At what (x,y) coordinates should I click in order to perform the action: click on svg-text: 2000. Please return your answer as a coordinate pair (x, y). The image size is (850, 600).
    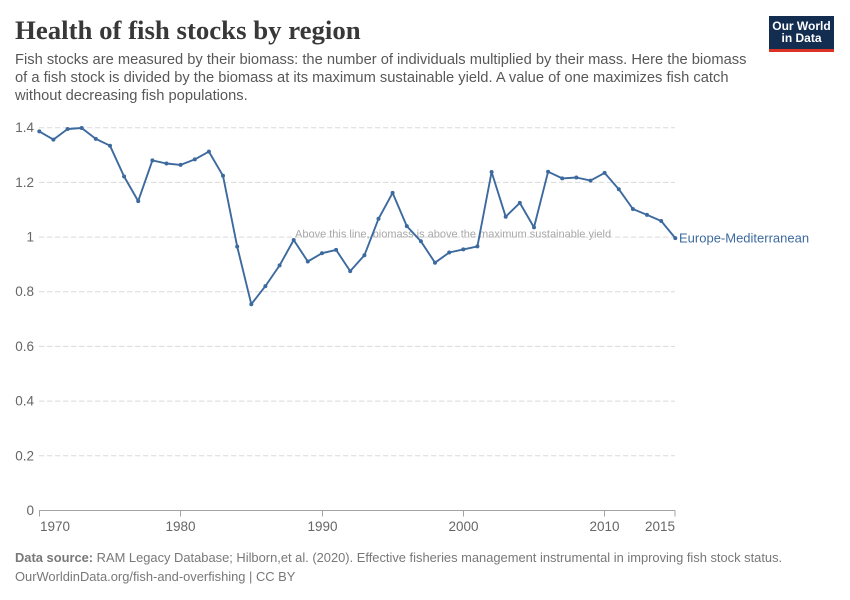
    Looking at the image, I should click on (463, 526).